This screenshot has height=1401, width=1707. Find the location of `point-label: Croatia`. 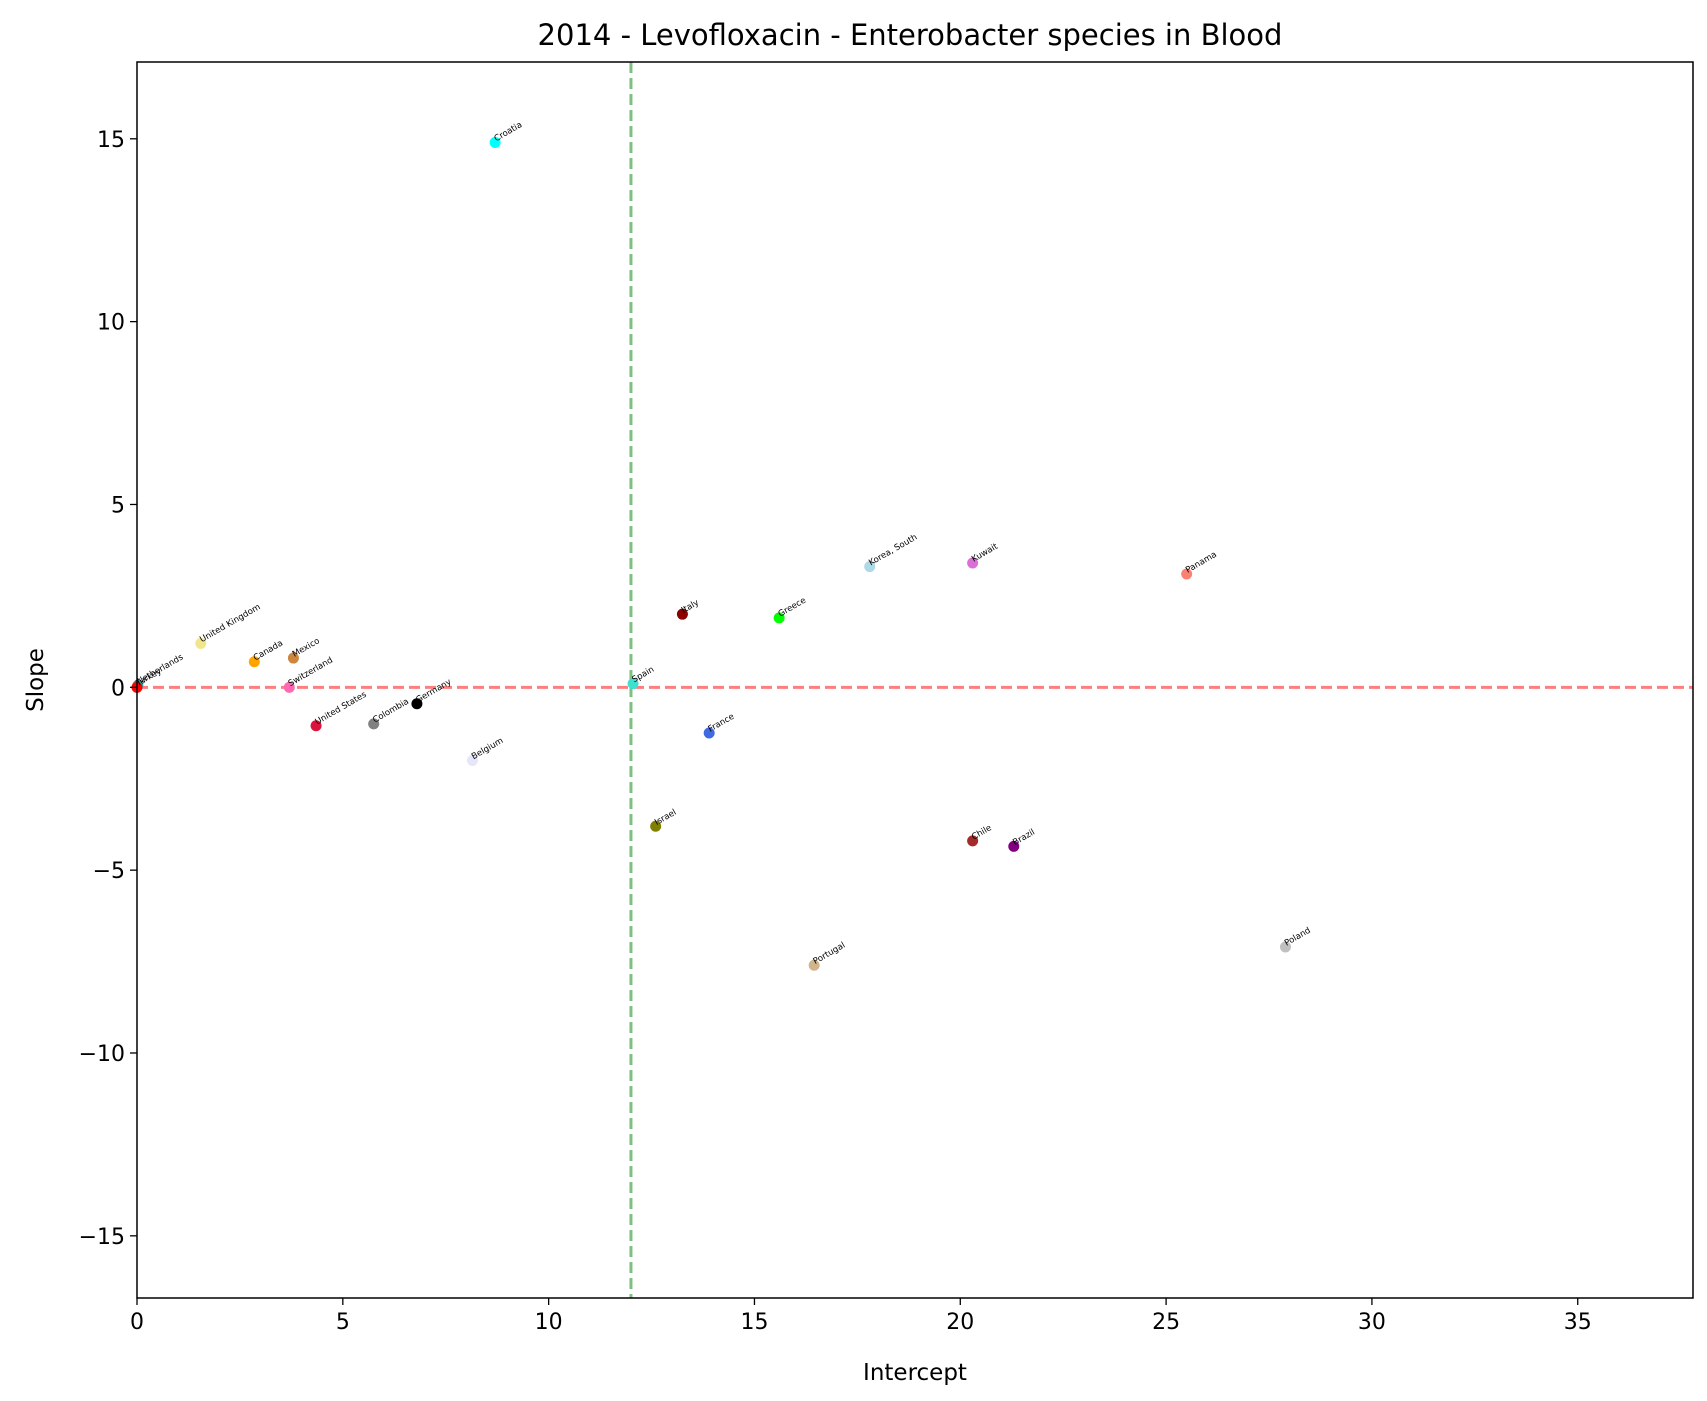

point-label: Croatia is located at coordinates (508, 132).